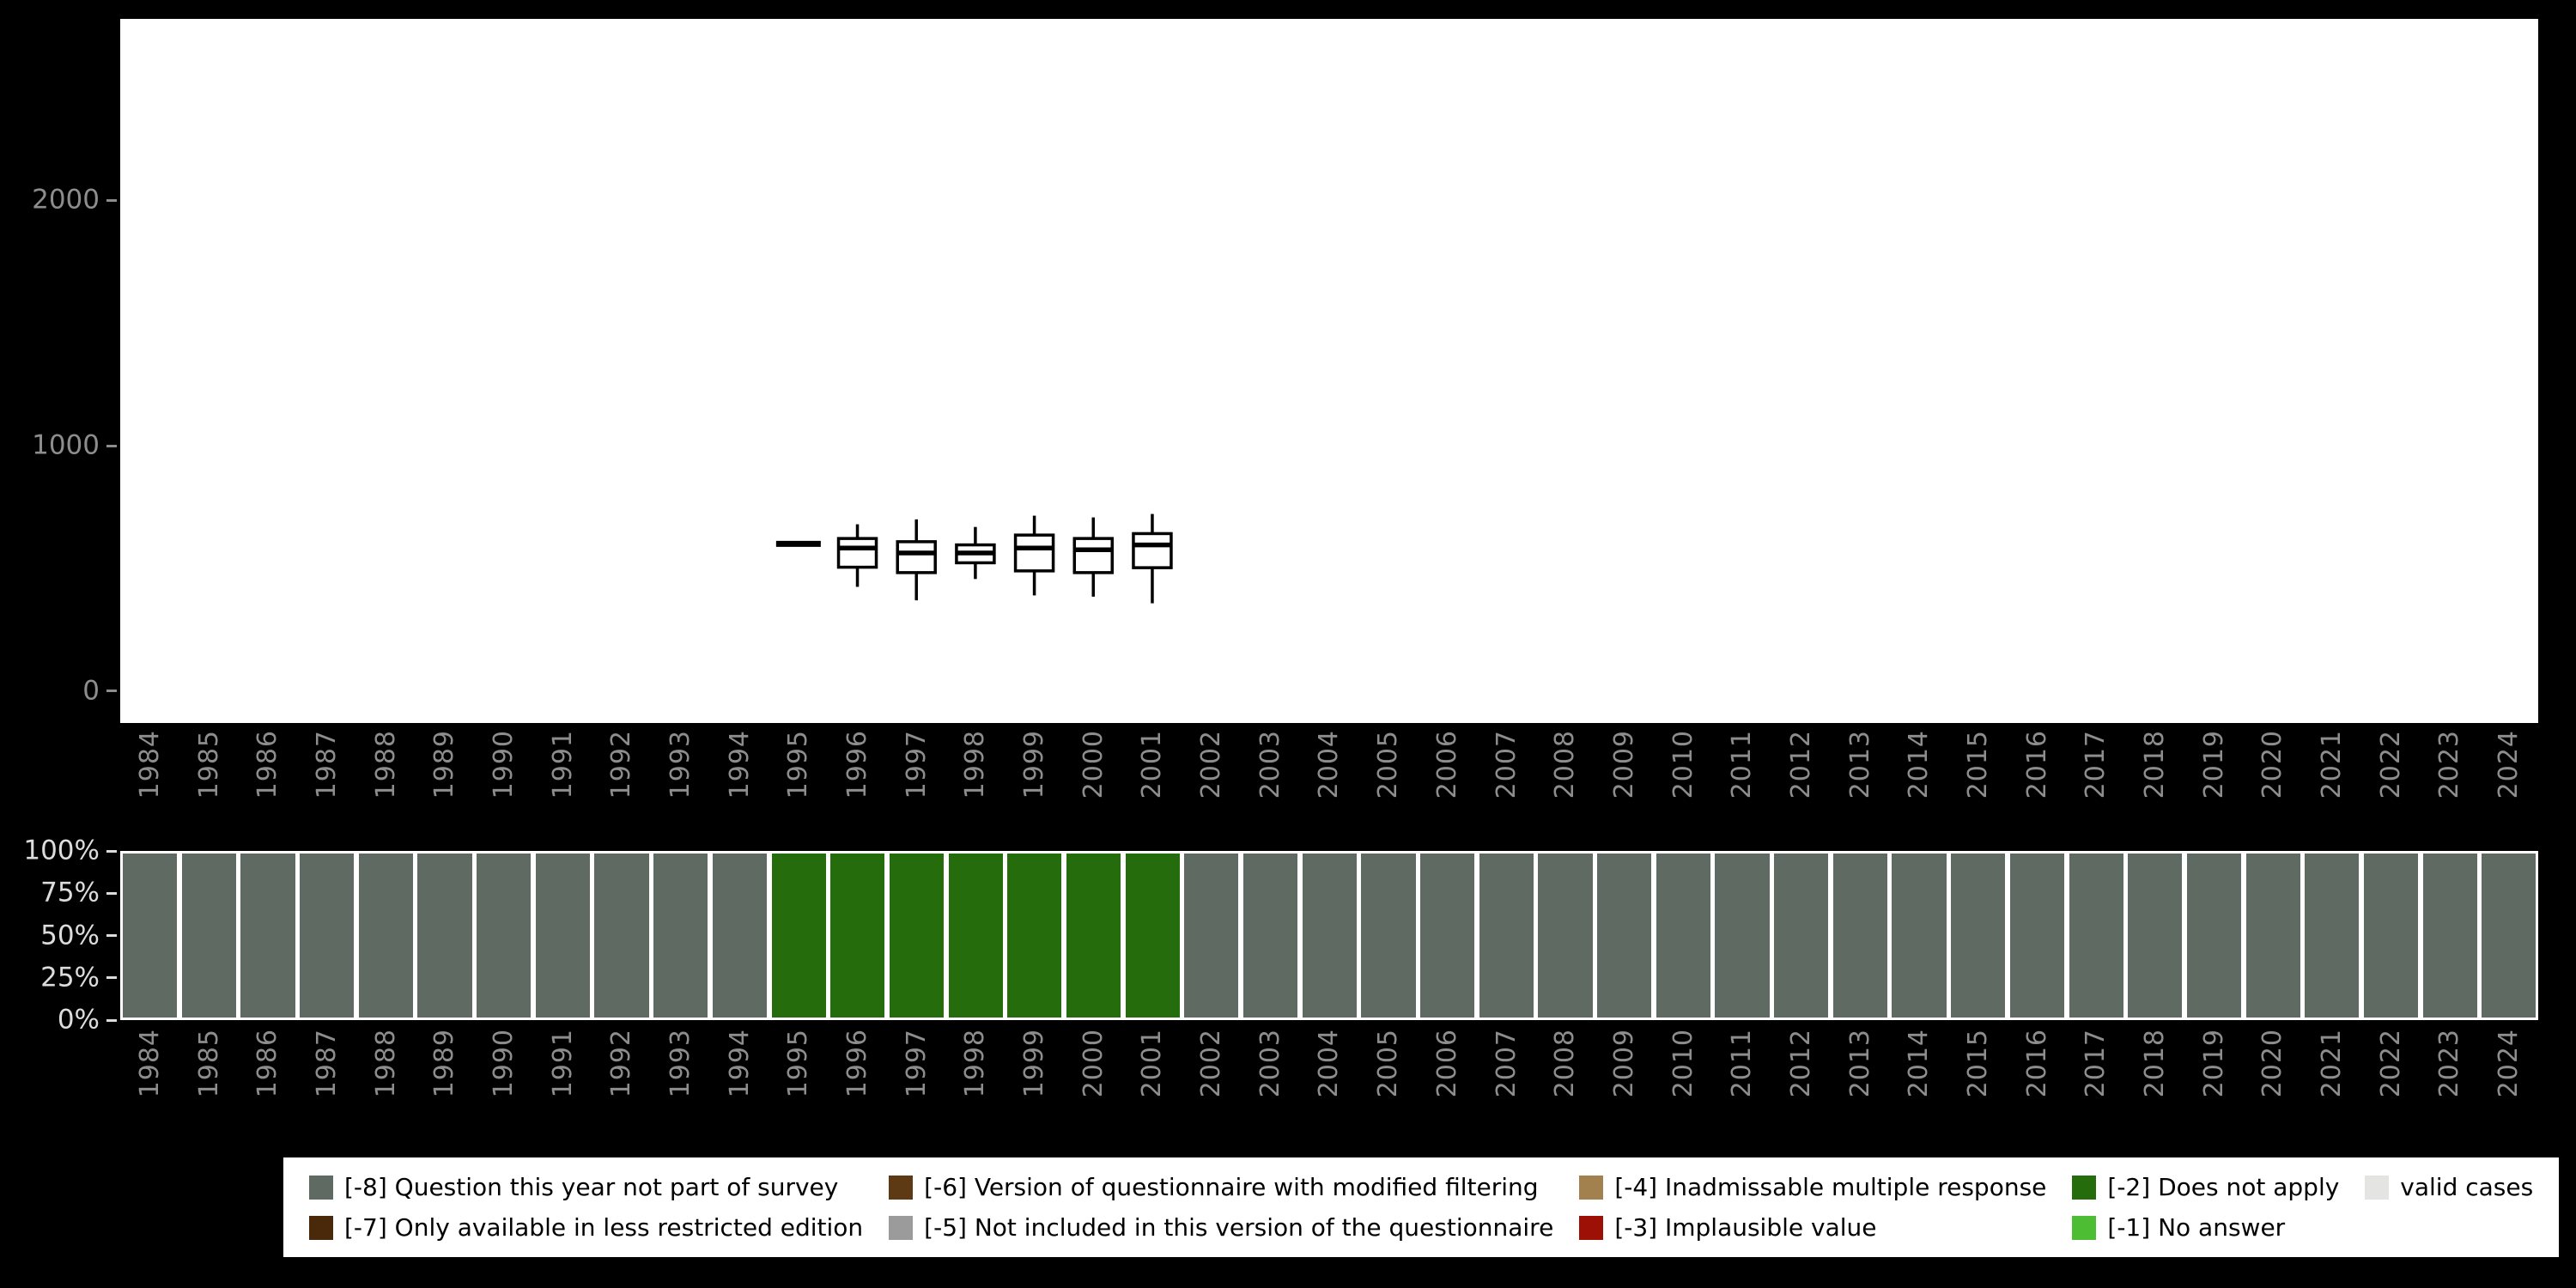 The height and width of the screenshot is (1288, 2576). Describe the element at coordinates (2223, 1187) in the screenshot. I see `legend-label--2: [-2] Does not apply` at that location.